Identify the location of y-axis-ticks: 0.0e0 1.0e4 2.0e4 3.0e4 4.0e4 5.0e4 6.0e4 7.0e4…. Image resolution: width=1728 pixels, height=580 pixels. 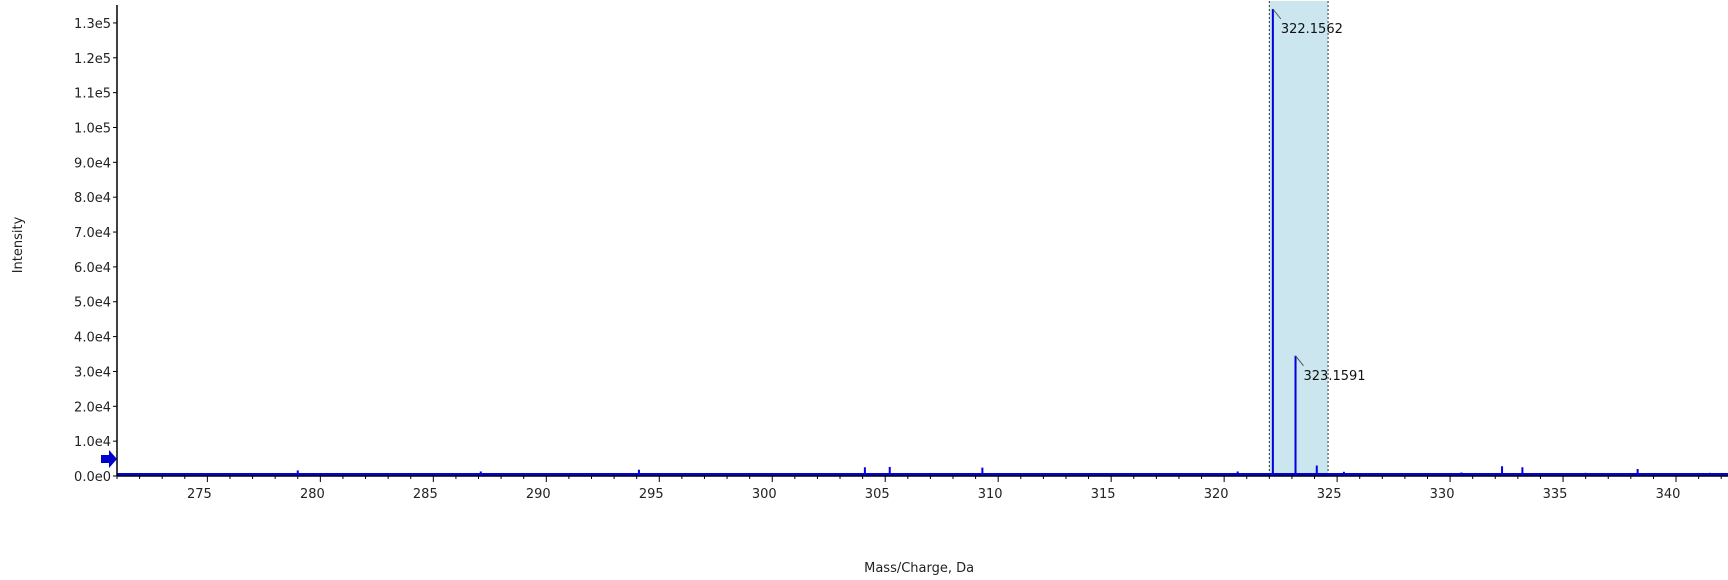
(95, 251).